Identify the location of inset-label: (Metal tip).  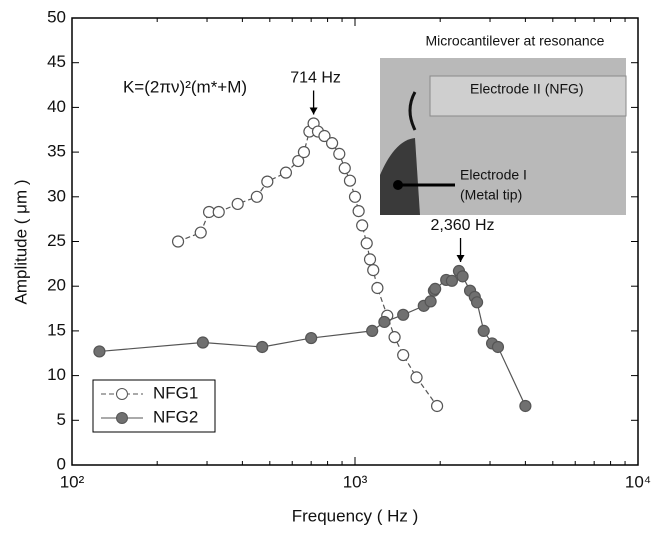
(491, 195).